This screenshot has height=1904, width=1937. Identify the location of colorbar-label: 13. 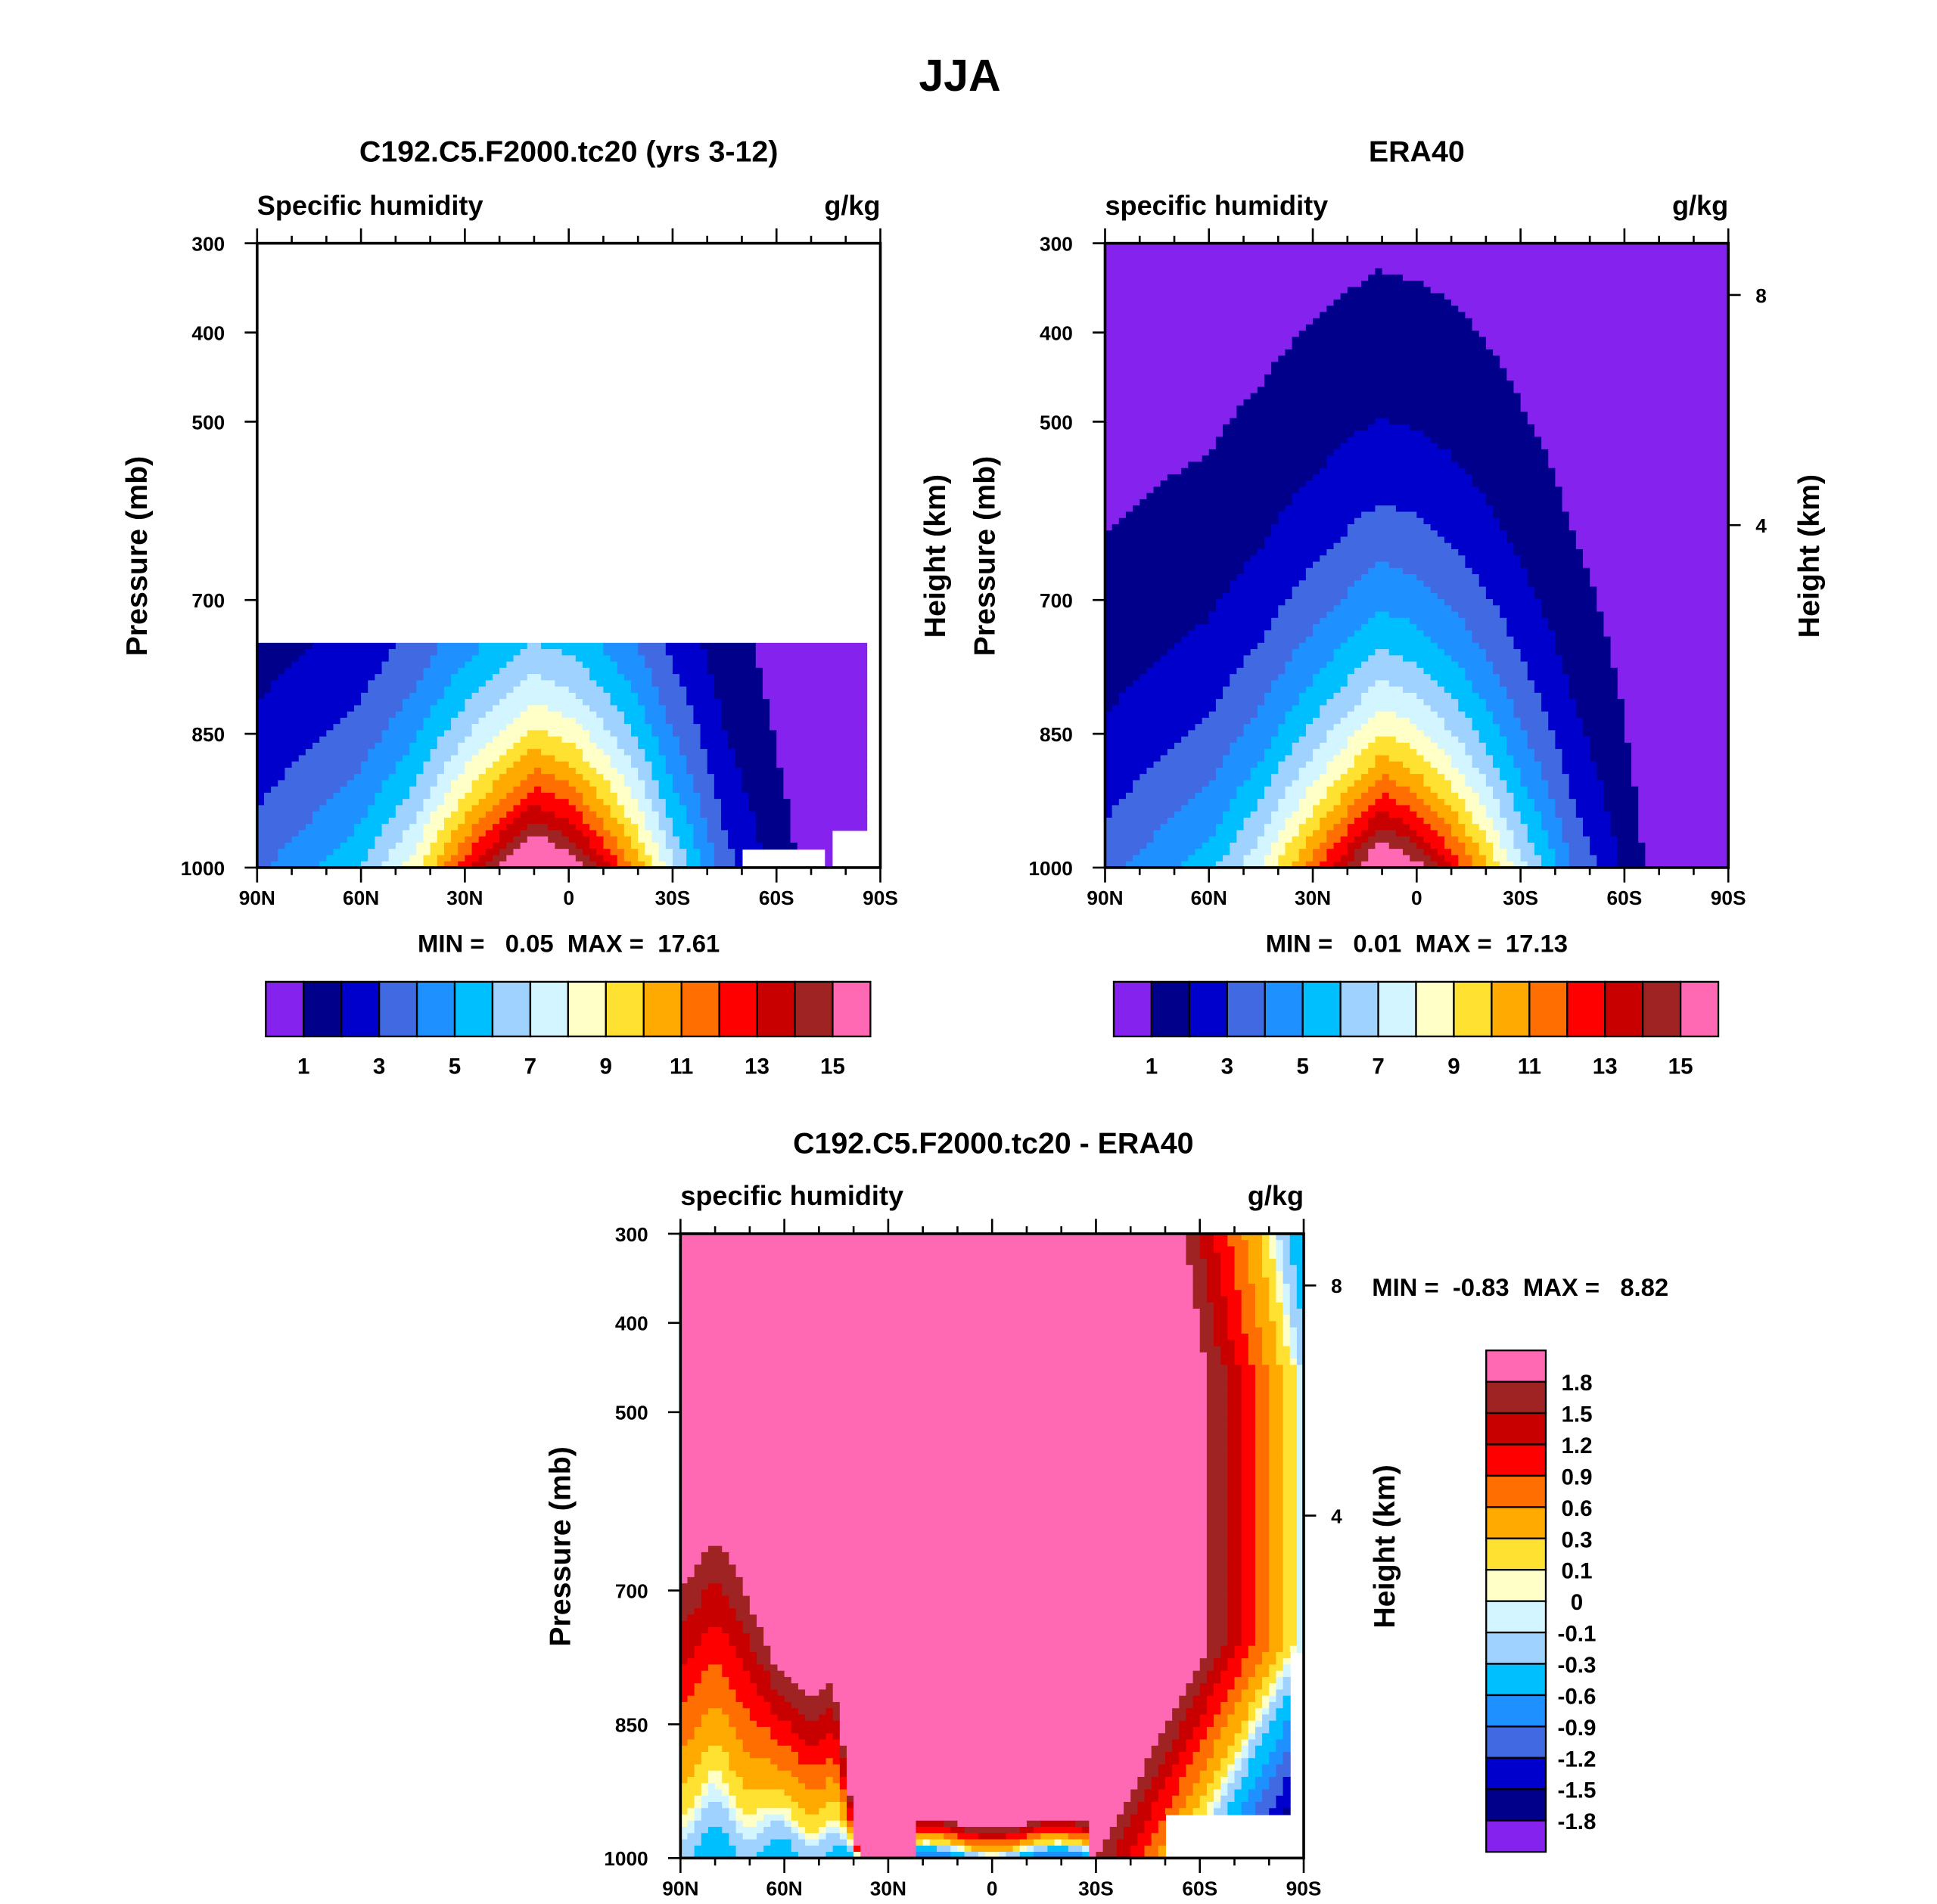
(1605, 1066).